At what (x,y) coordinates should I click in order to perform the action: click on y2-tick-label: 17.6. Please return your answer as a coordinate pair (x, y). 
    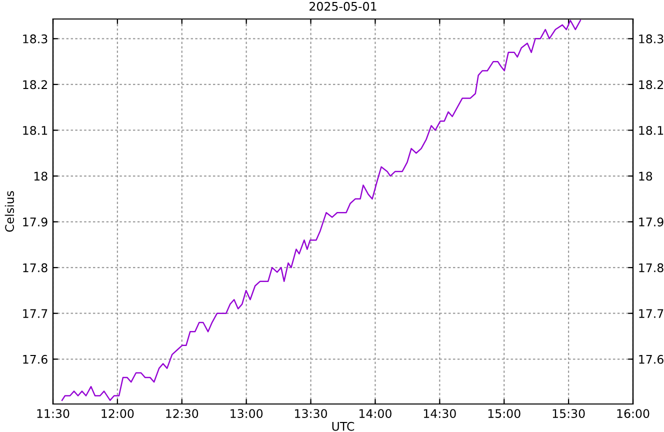
    Looking at the image, I should click on (651, 359).